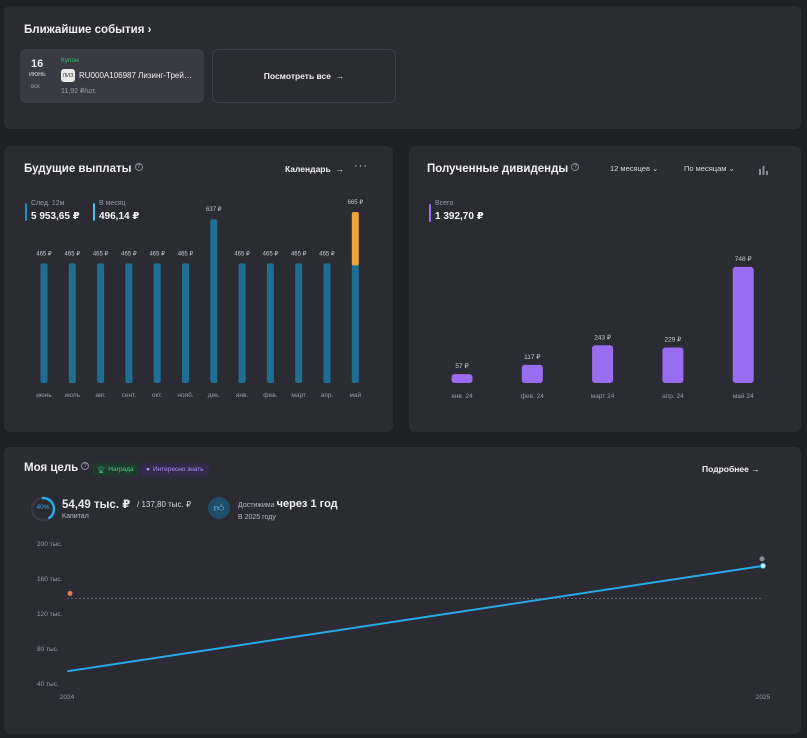 Image resolution: width=807 pixels, height=738 pixels. I want to click on payout-data-label: 637 ₽, so click(214, 209).